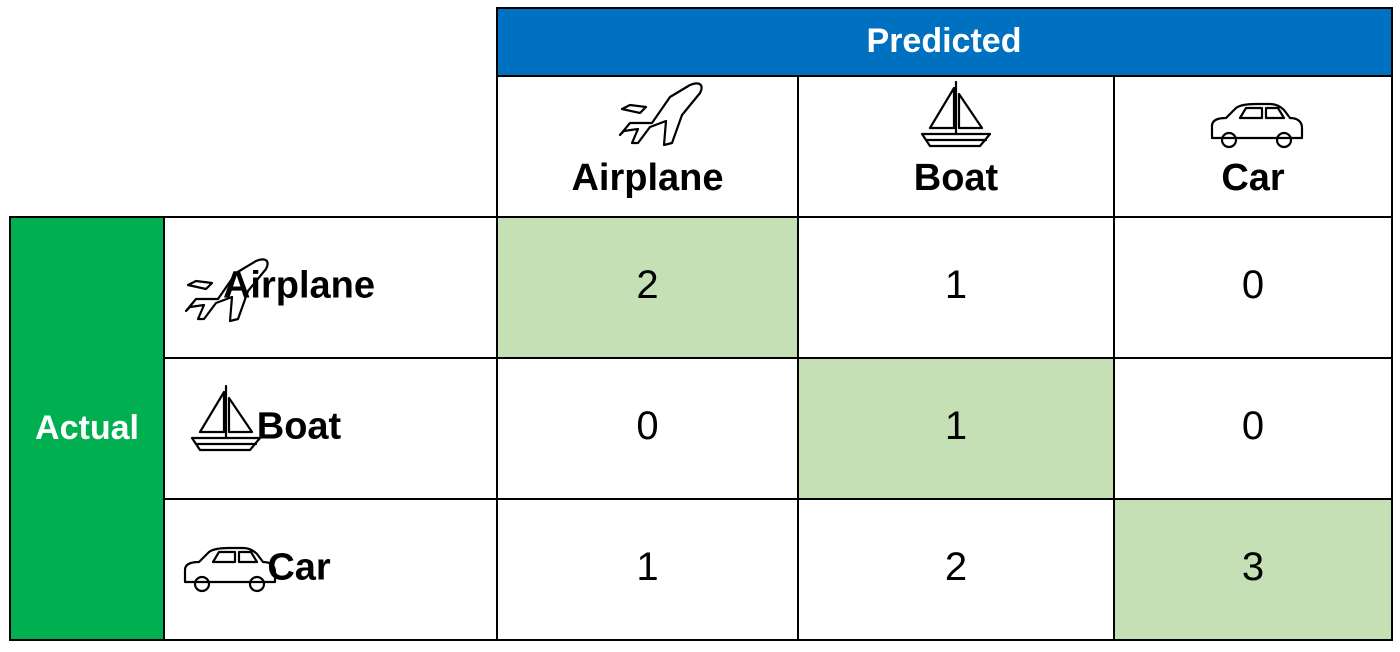  I want to click on actual-header, so click(87, 428).